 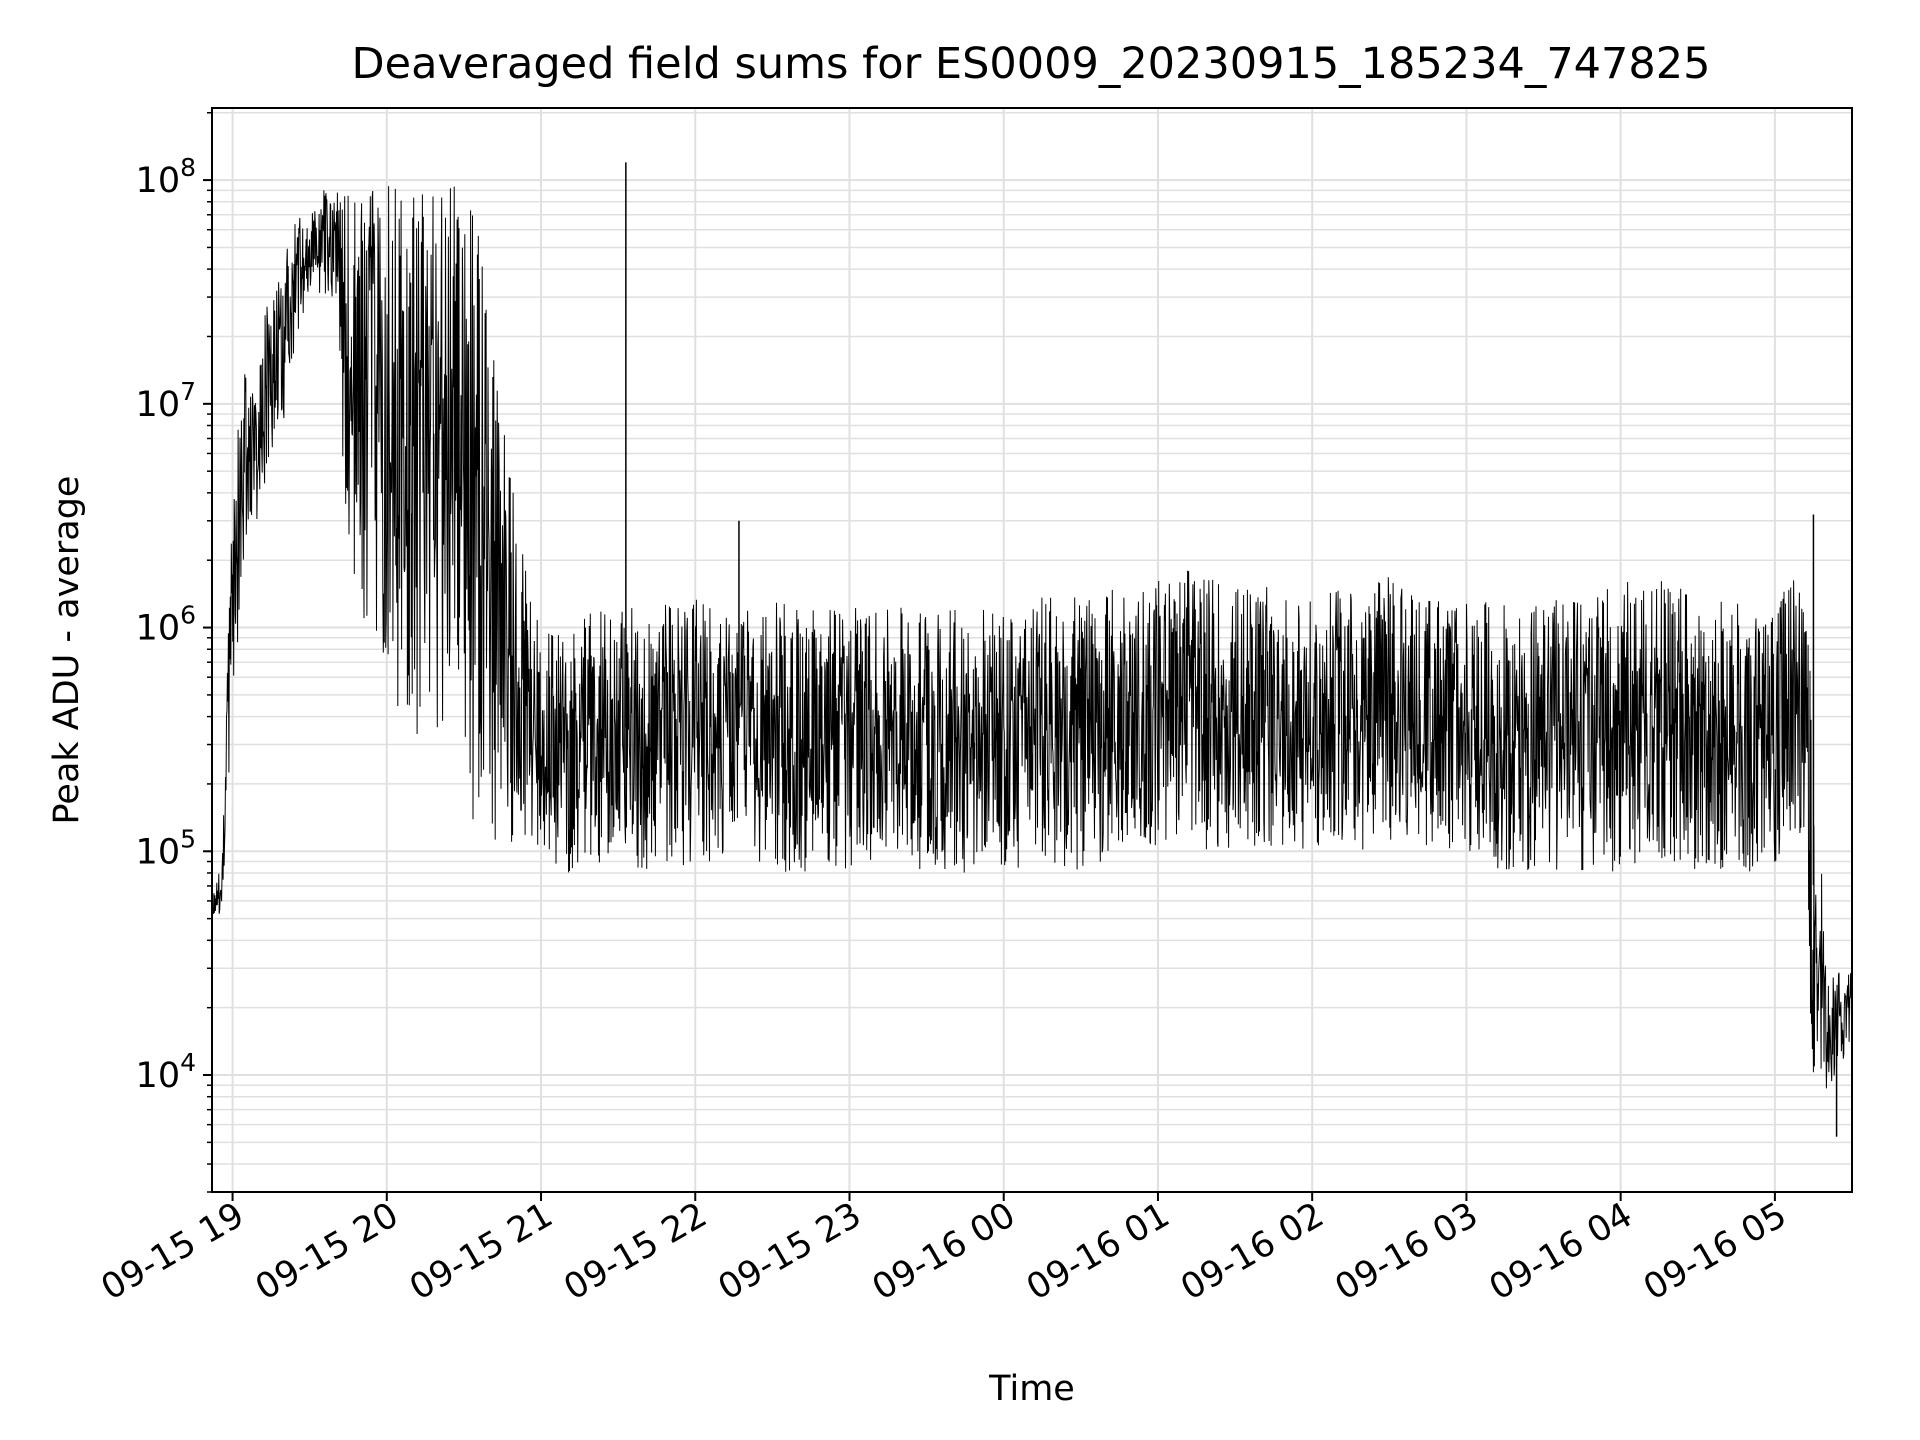 What do you see at coordinates (166, 1072) in the screenshot?
I see `y-tick-label: 10⁴` at bounding box center [166, 1072].